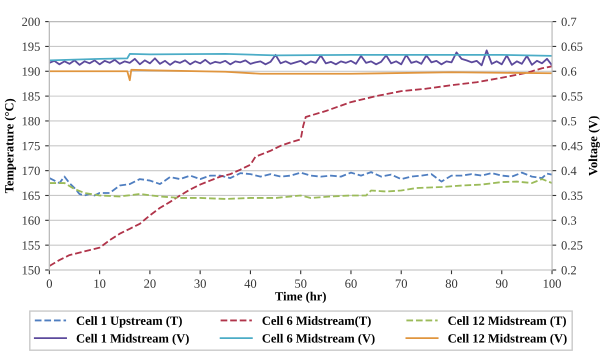  What do you see at coordinates (31, 46) in the screenshot?
I see `y-tick-label: 195` at bounding box center [31, 46].